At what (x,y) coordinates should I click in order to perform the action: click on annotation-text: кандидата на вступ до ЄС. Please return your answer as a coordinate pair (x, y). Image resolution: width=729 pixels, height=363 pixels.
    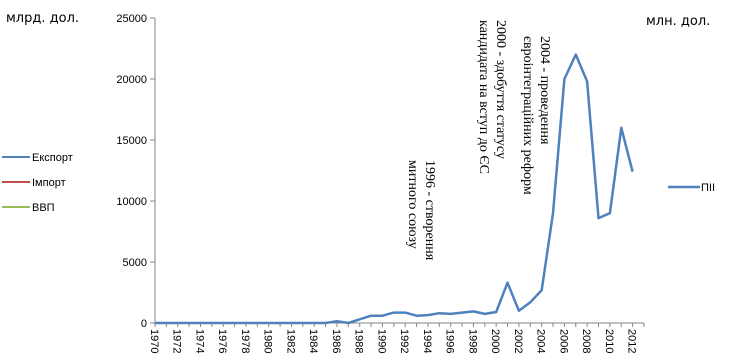
    Looking at the image, I should click on (483, 97).